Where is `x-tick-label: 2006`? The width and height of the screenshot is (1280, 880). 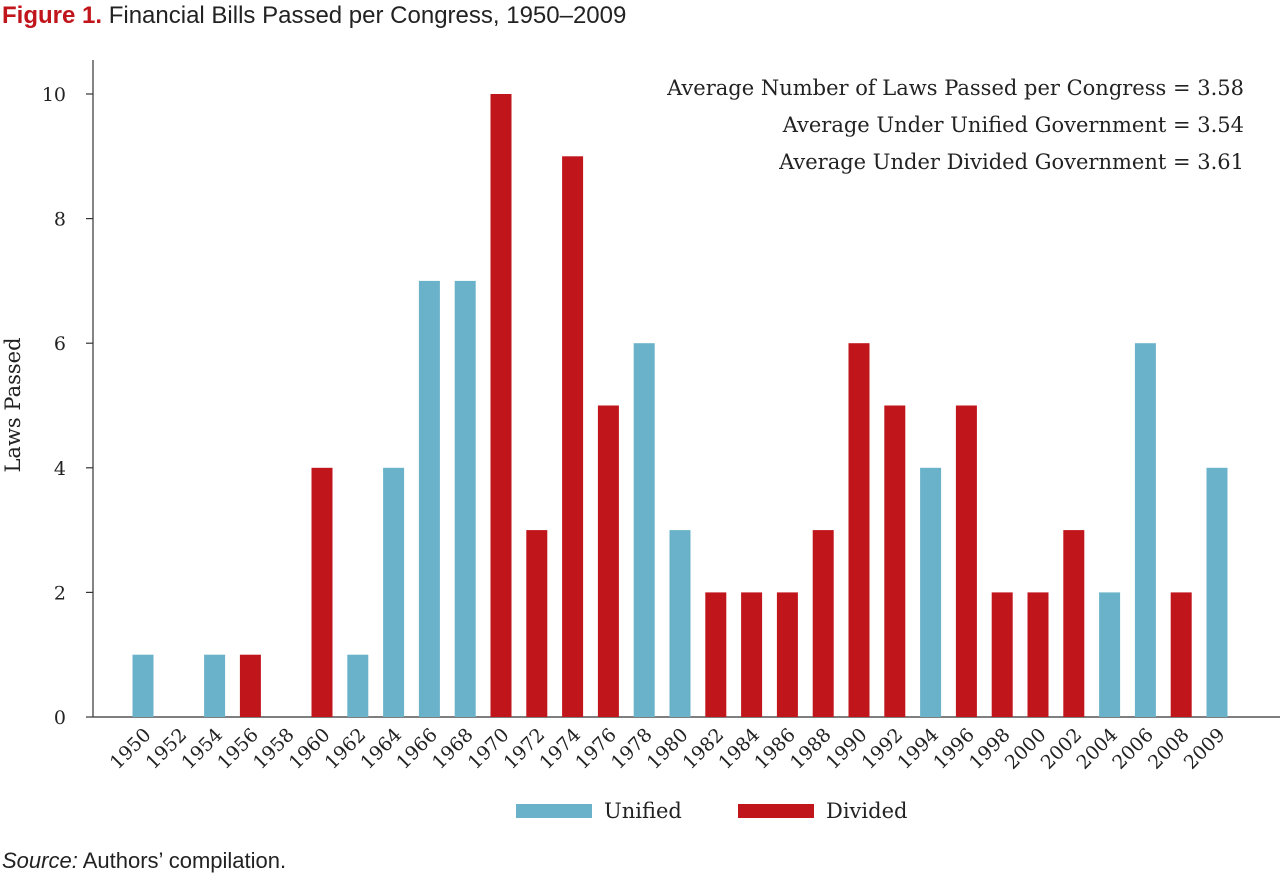
x-tick-label: 2006 is located at coordinates (1133, 749).